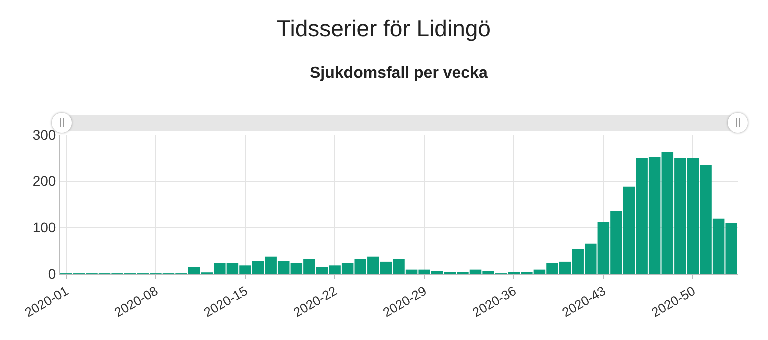  What do you see at coordinates (384, 29) in the screenshot?
I see `chart-title: Tidsserier för Lidingö` at bounding box center [384, 29].